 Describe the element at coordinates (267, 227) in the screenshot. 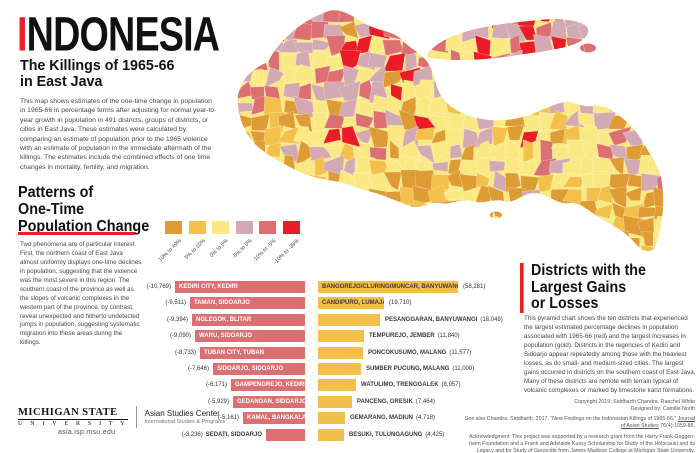

I see `legend-swatch` at that location.